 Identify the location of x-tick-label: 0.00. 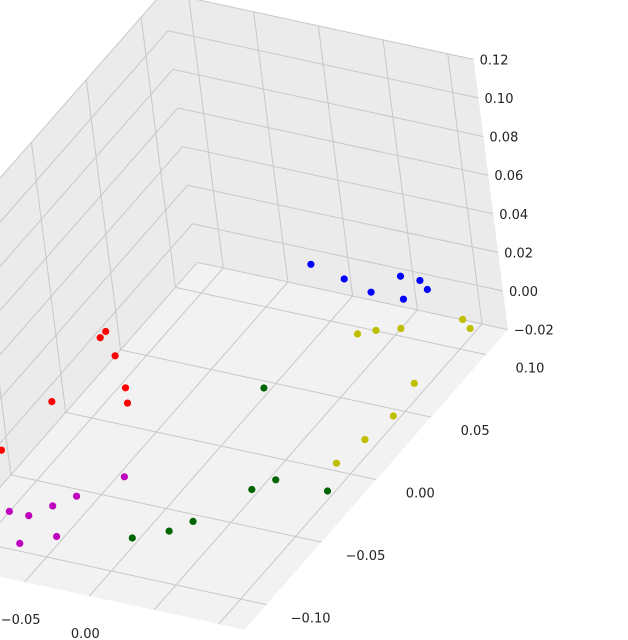
(85, 633).